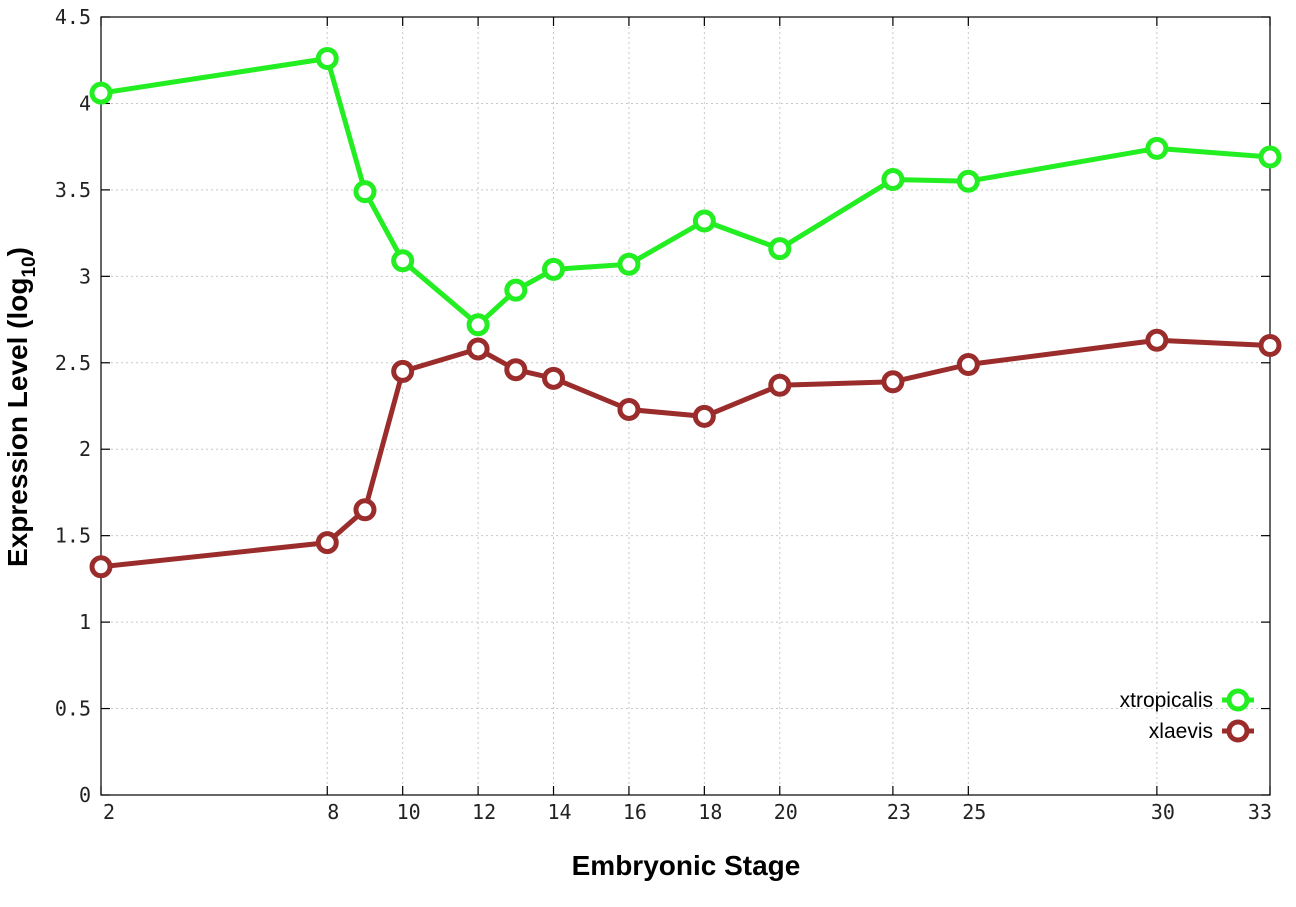 The width and height of the screenshot is (1296, 907). Describe the element at coordinates (710, 812) in the screenshot. I see `x-tick-label: 18` at that location.